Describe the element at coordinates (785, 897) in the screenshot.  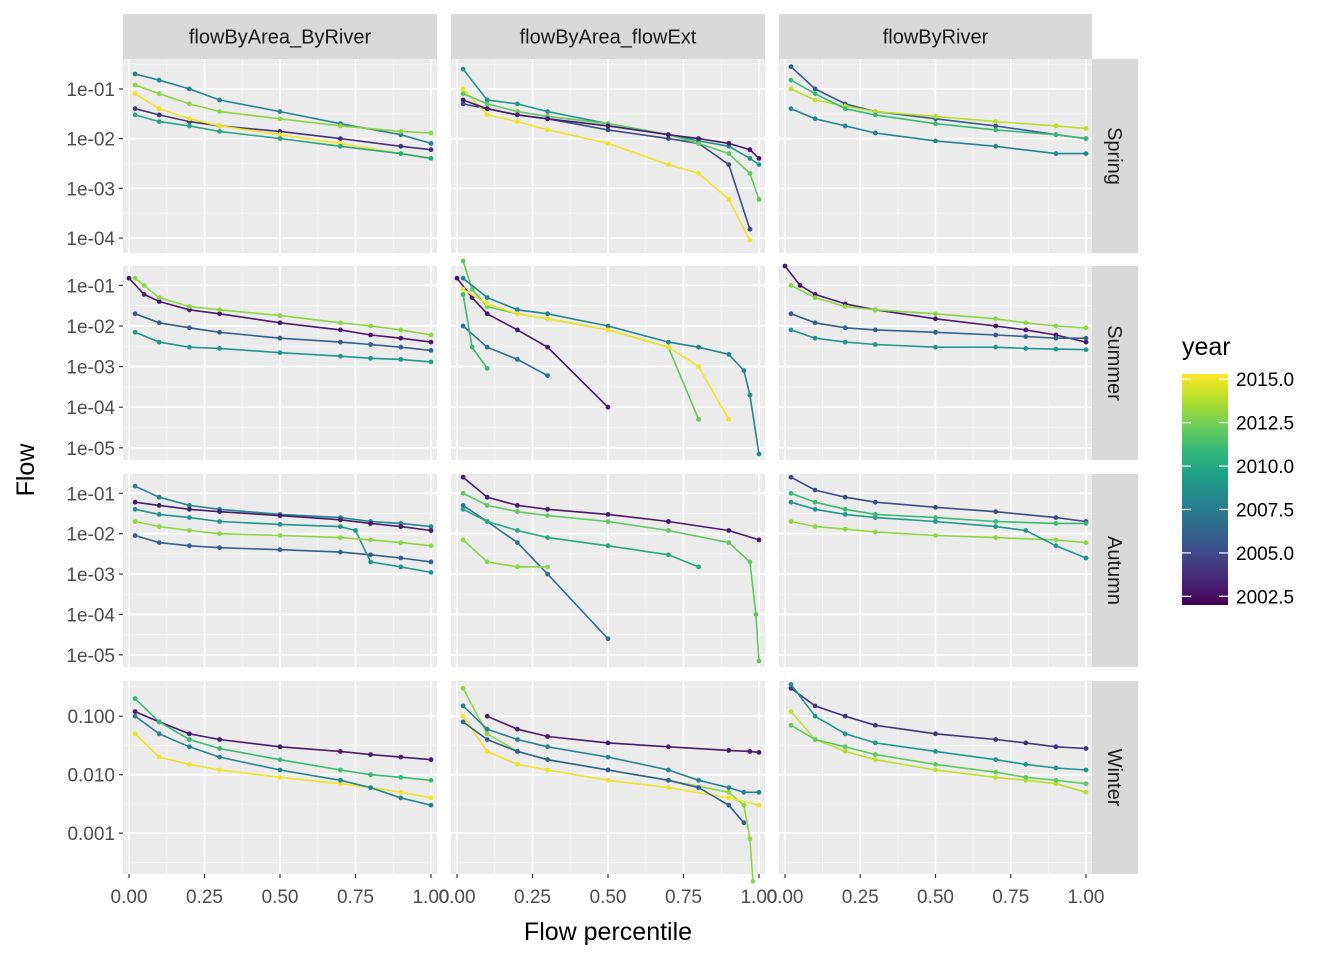
I see `x-tick-label: 0.00` at that location.